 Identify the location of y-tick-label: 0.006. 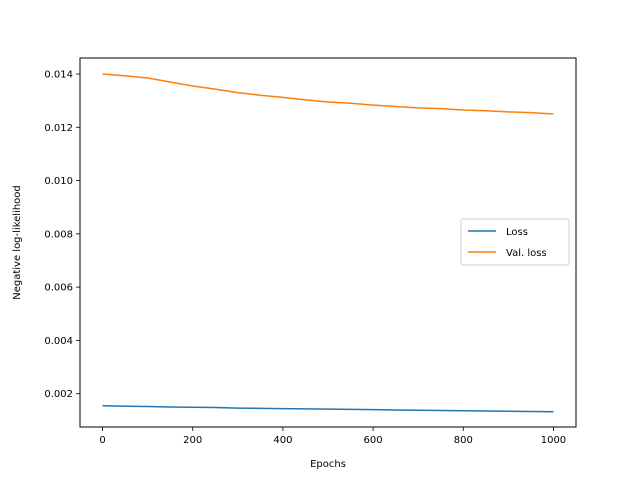
(58, 288).